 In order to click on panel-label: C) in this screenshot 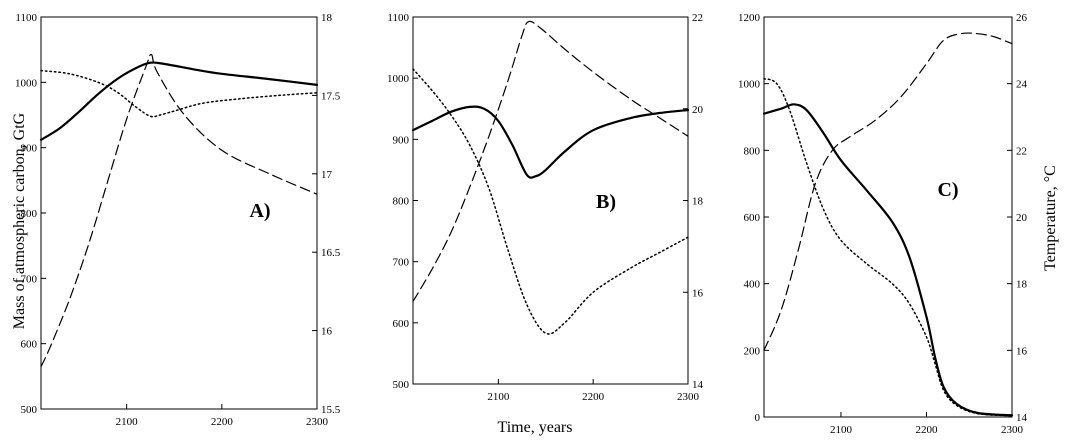, I will do `click(947, 190)`.